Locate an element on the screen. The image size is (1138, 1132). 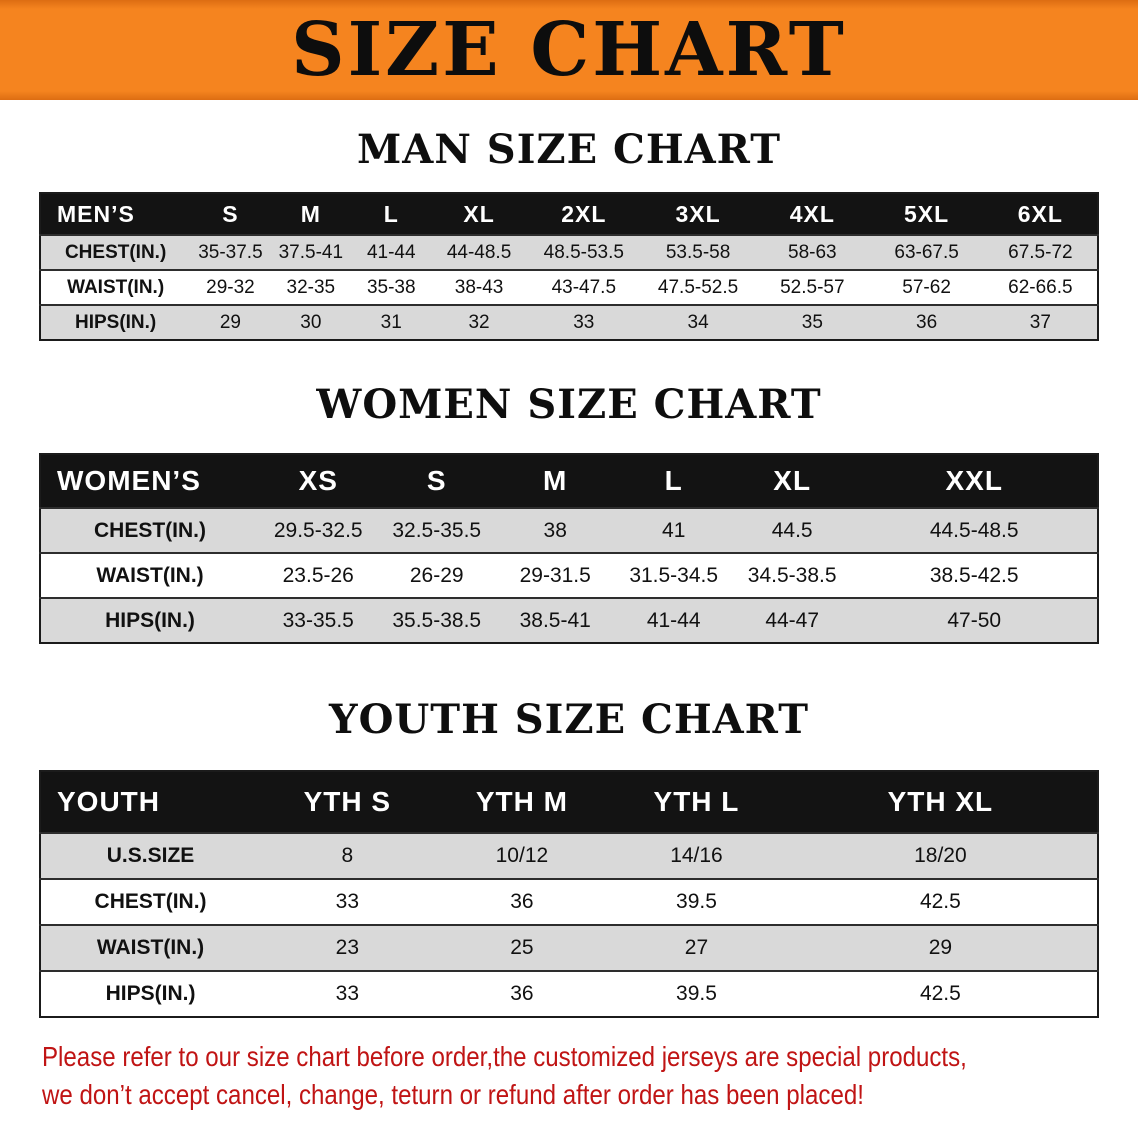
size-value: 14/16 is located at coordinates (696, 855).